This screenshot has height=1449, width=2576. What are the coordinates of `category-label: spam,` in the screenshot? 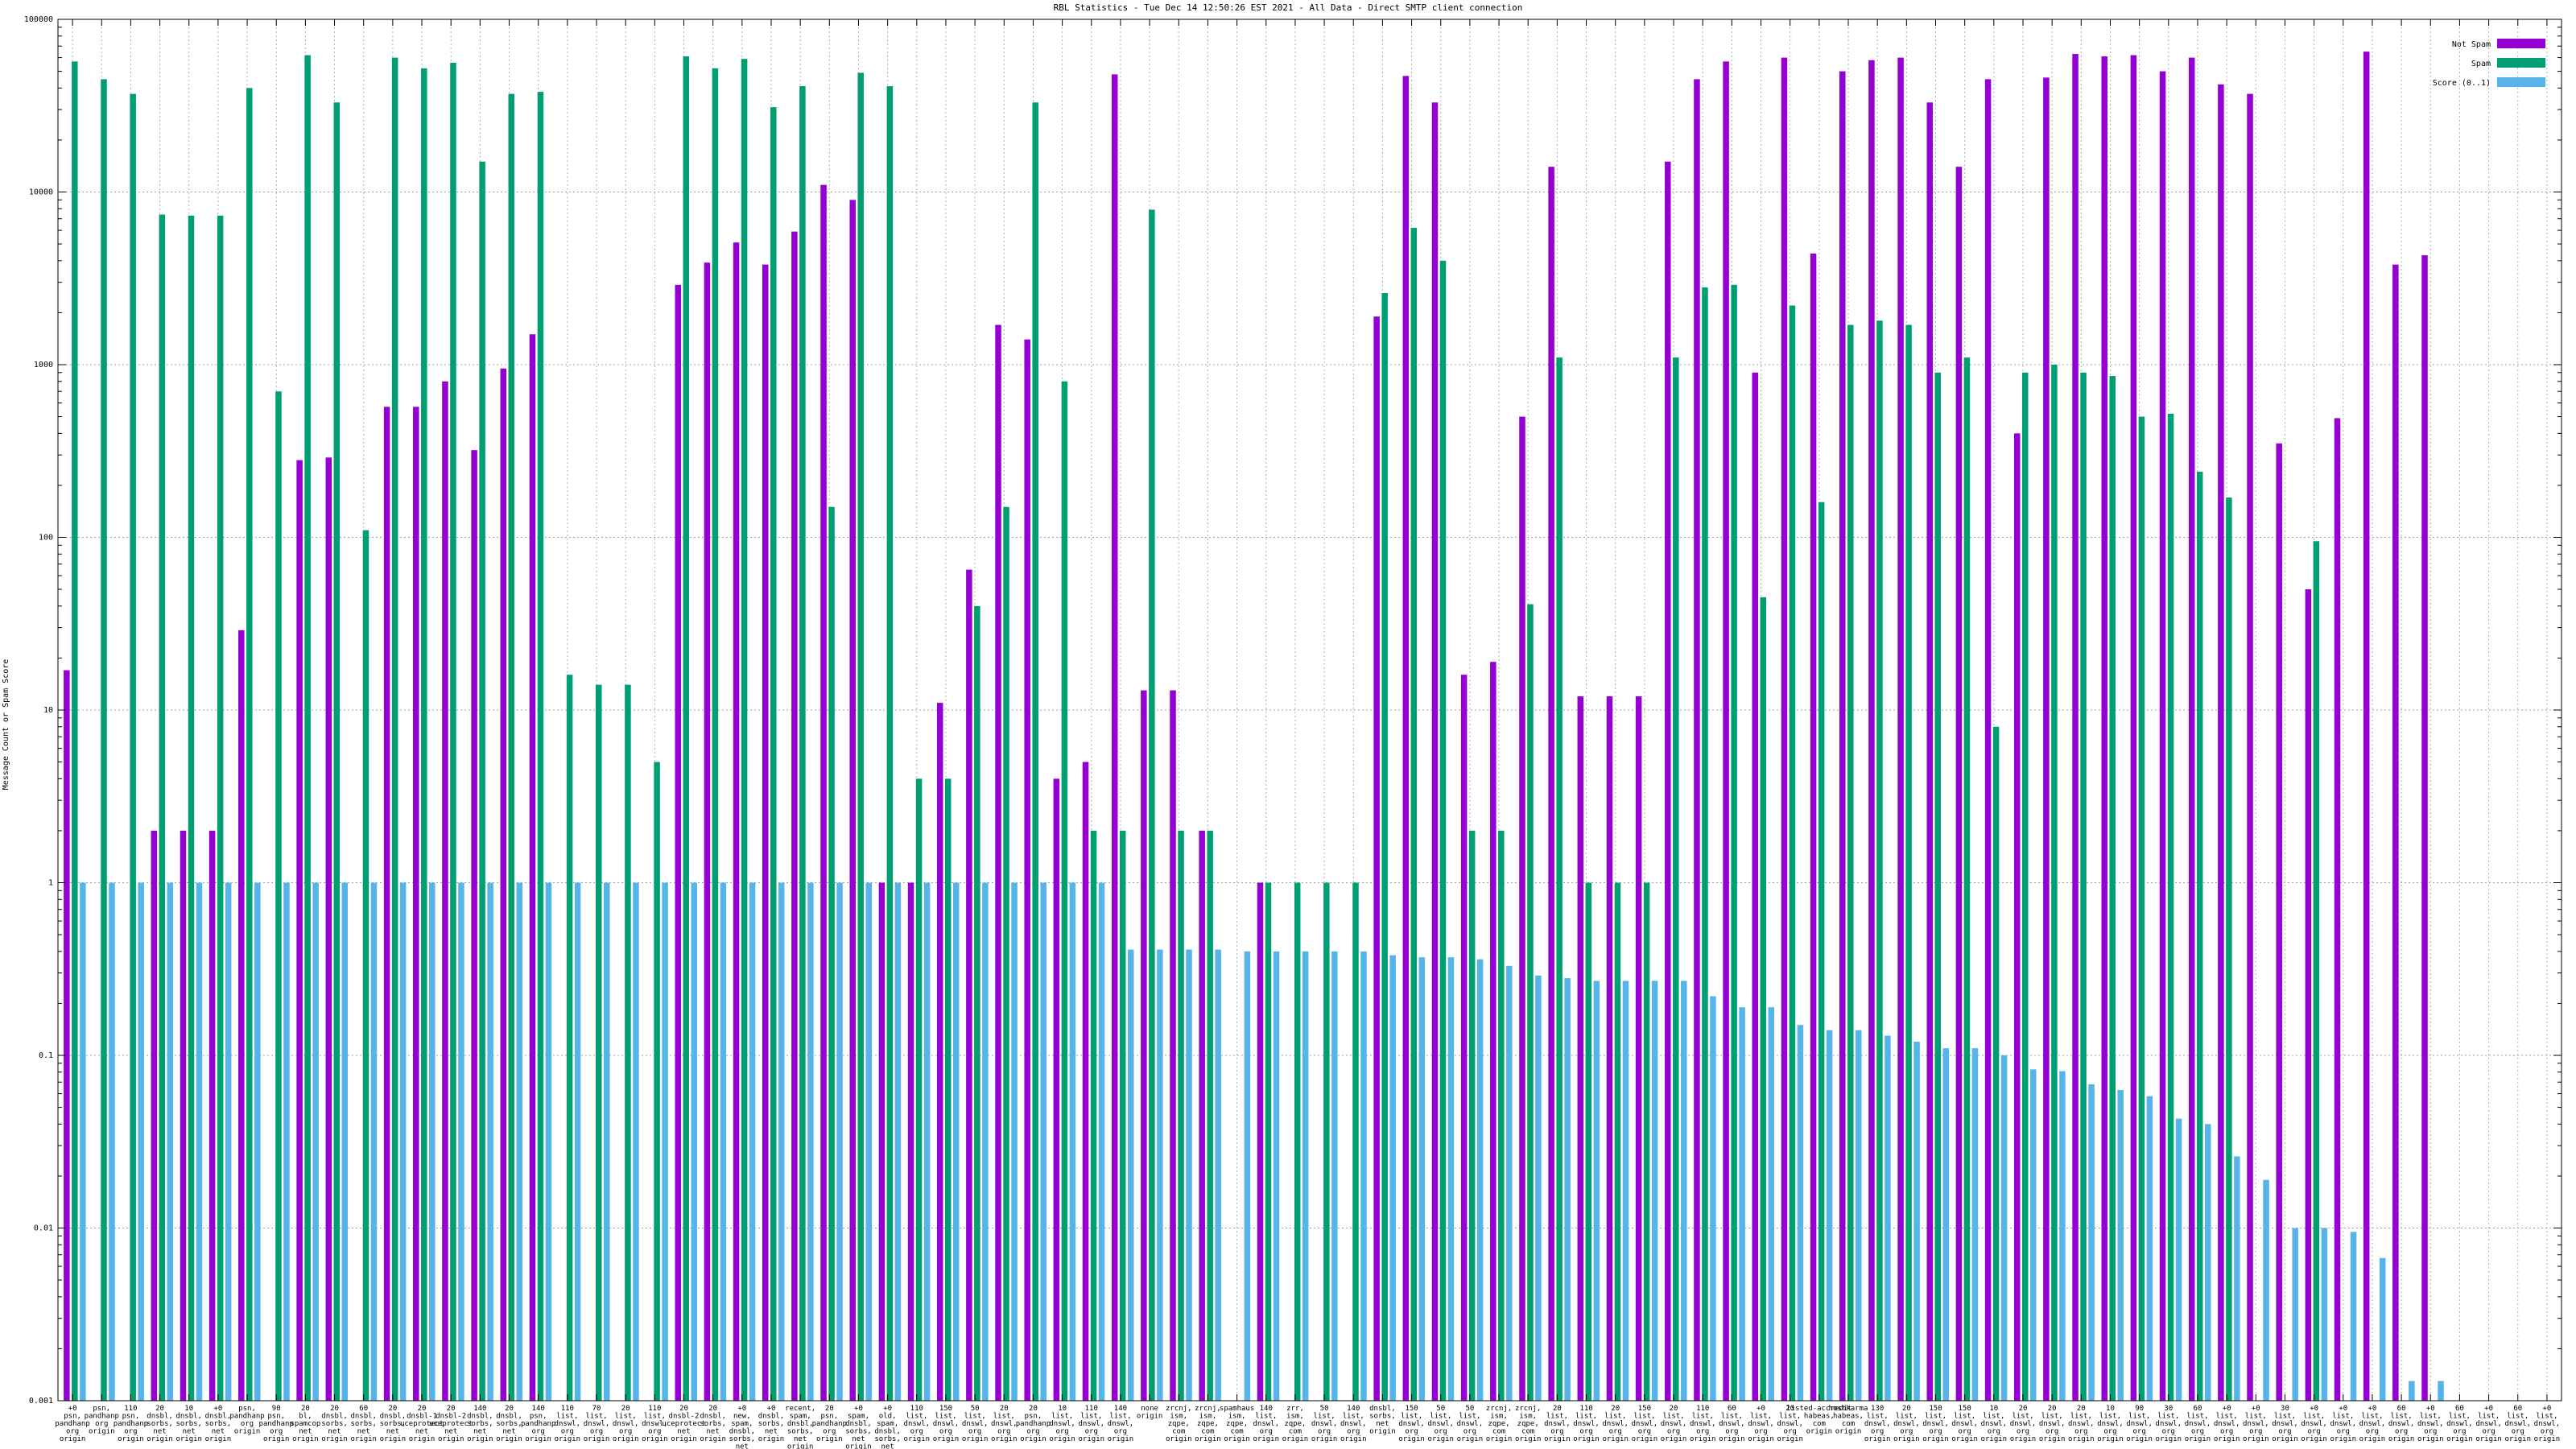 It's located at (800, 1417).